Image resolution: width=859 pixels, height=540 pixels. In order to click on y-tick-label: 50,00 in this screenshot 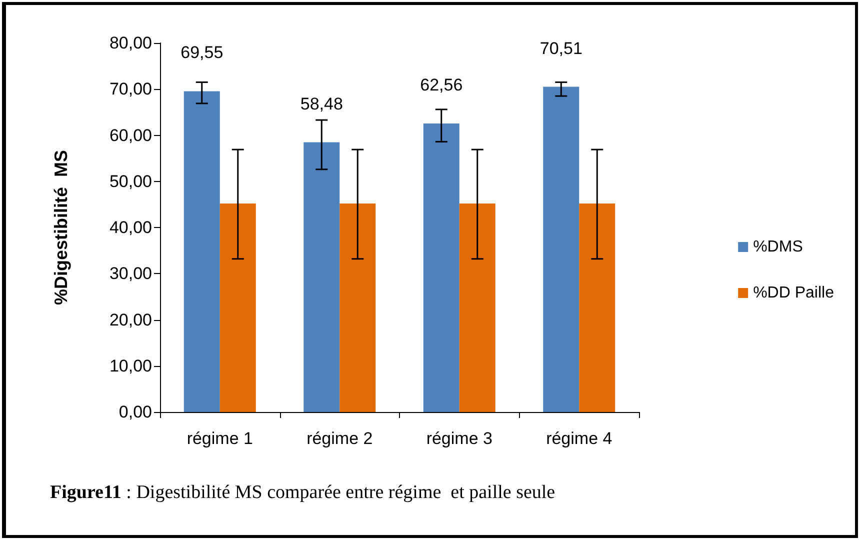, I will do `click(130, 181)`.